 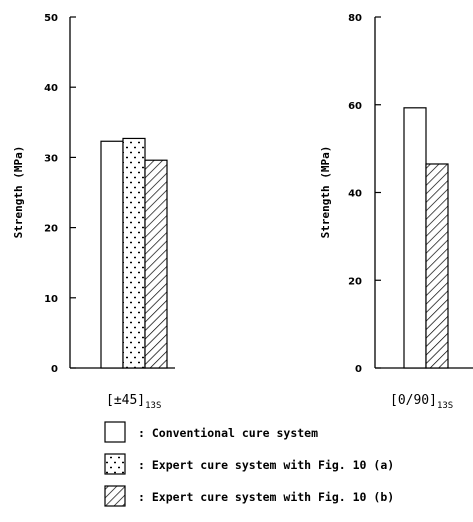 I want to click on legend-swatch-expert-b, so click(x=115, y=496).